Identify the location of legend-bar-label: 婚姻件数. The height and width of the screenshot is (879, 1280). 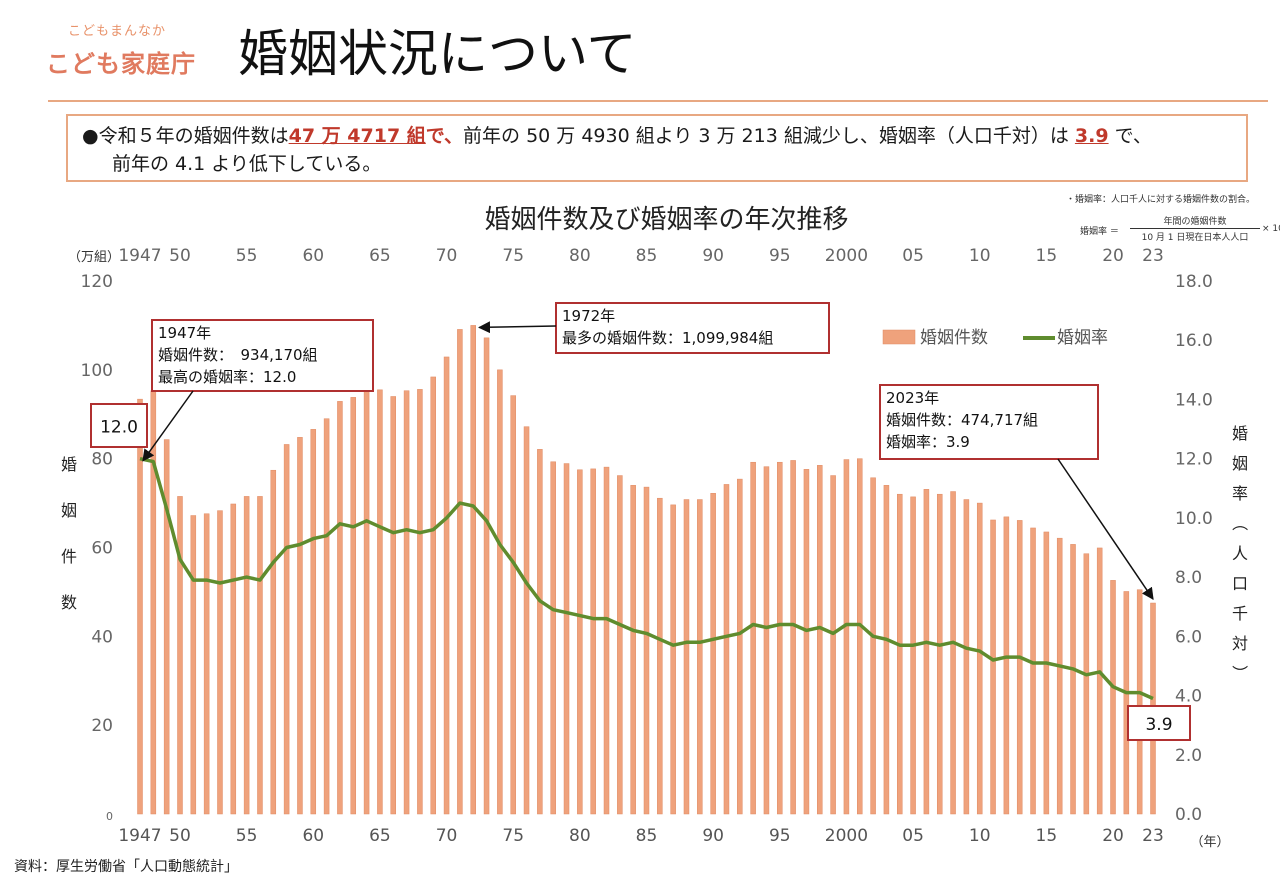
(954, 338).